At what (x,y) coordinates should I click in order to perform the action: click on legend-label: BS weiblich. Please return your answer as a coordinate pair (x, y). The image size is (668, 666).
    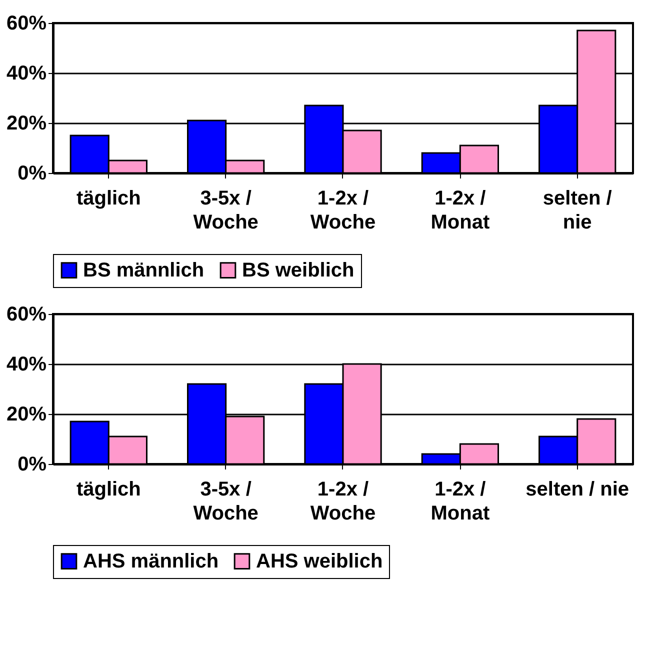
    Looking at the image, I should click on (298, 270).